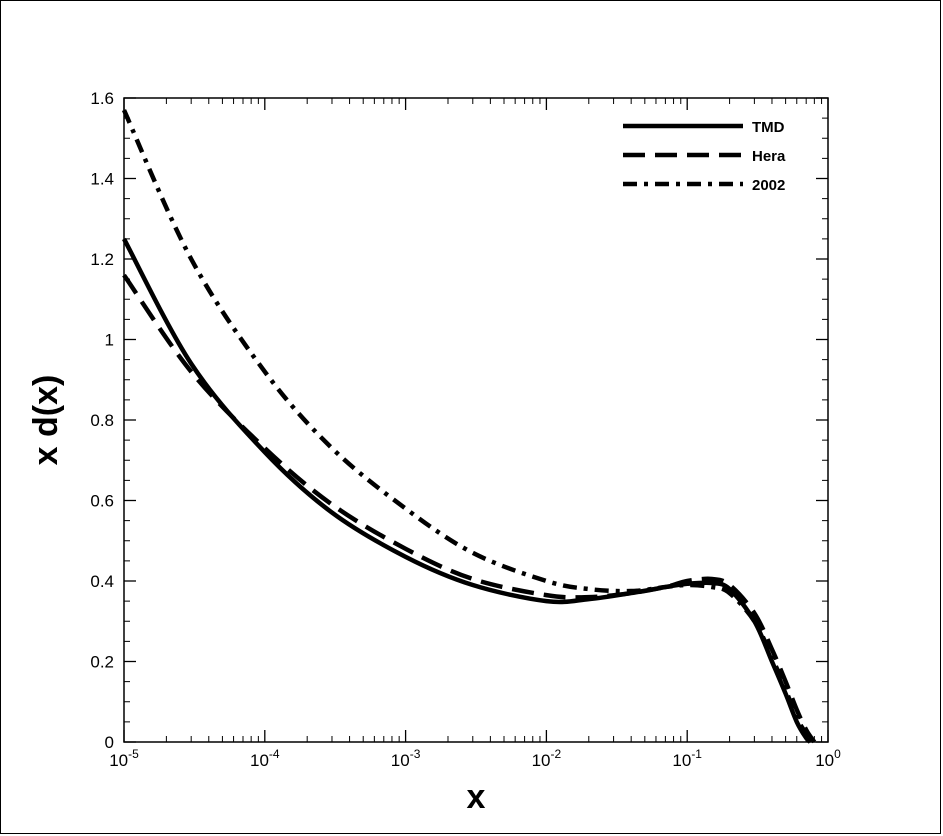 Image resolution: width=943 pixels, height=836 pixels. What do you see at coordinates (124, 758) in the screenshot?
I see `x-tick-label: 10⁻⁵` at bounding box center [124, 758].